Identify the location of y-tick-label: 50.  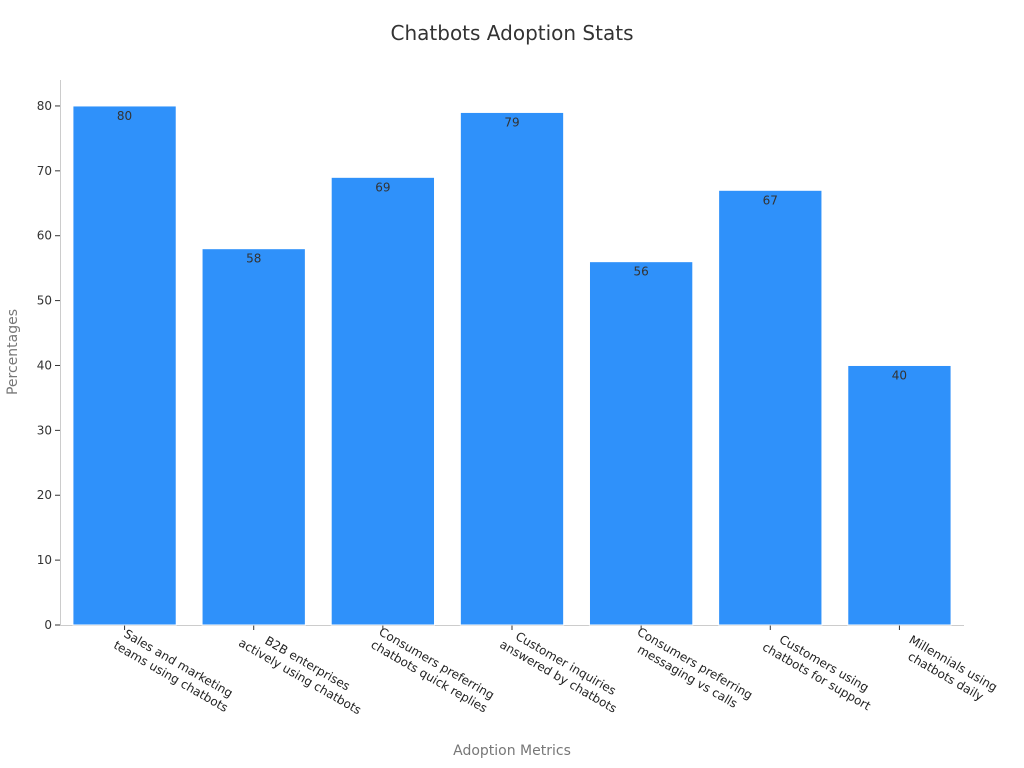
(44, 301).